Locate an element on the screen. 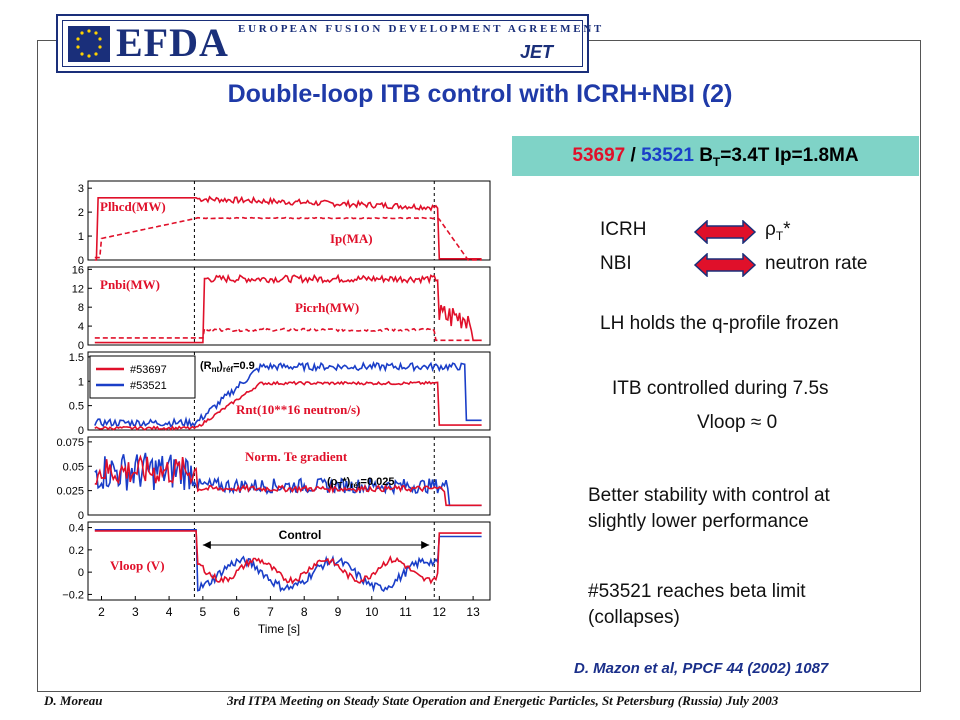  panel-3-ytick-label: 0 is located at coordinates (81, 431).